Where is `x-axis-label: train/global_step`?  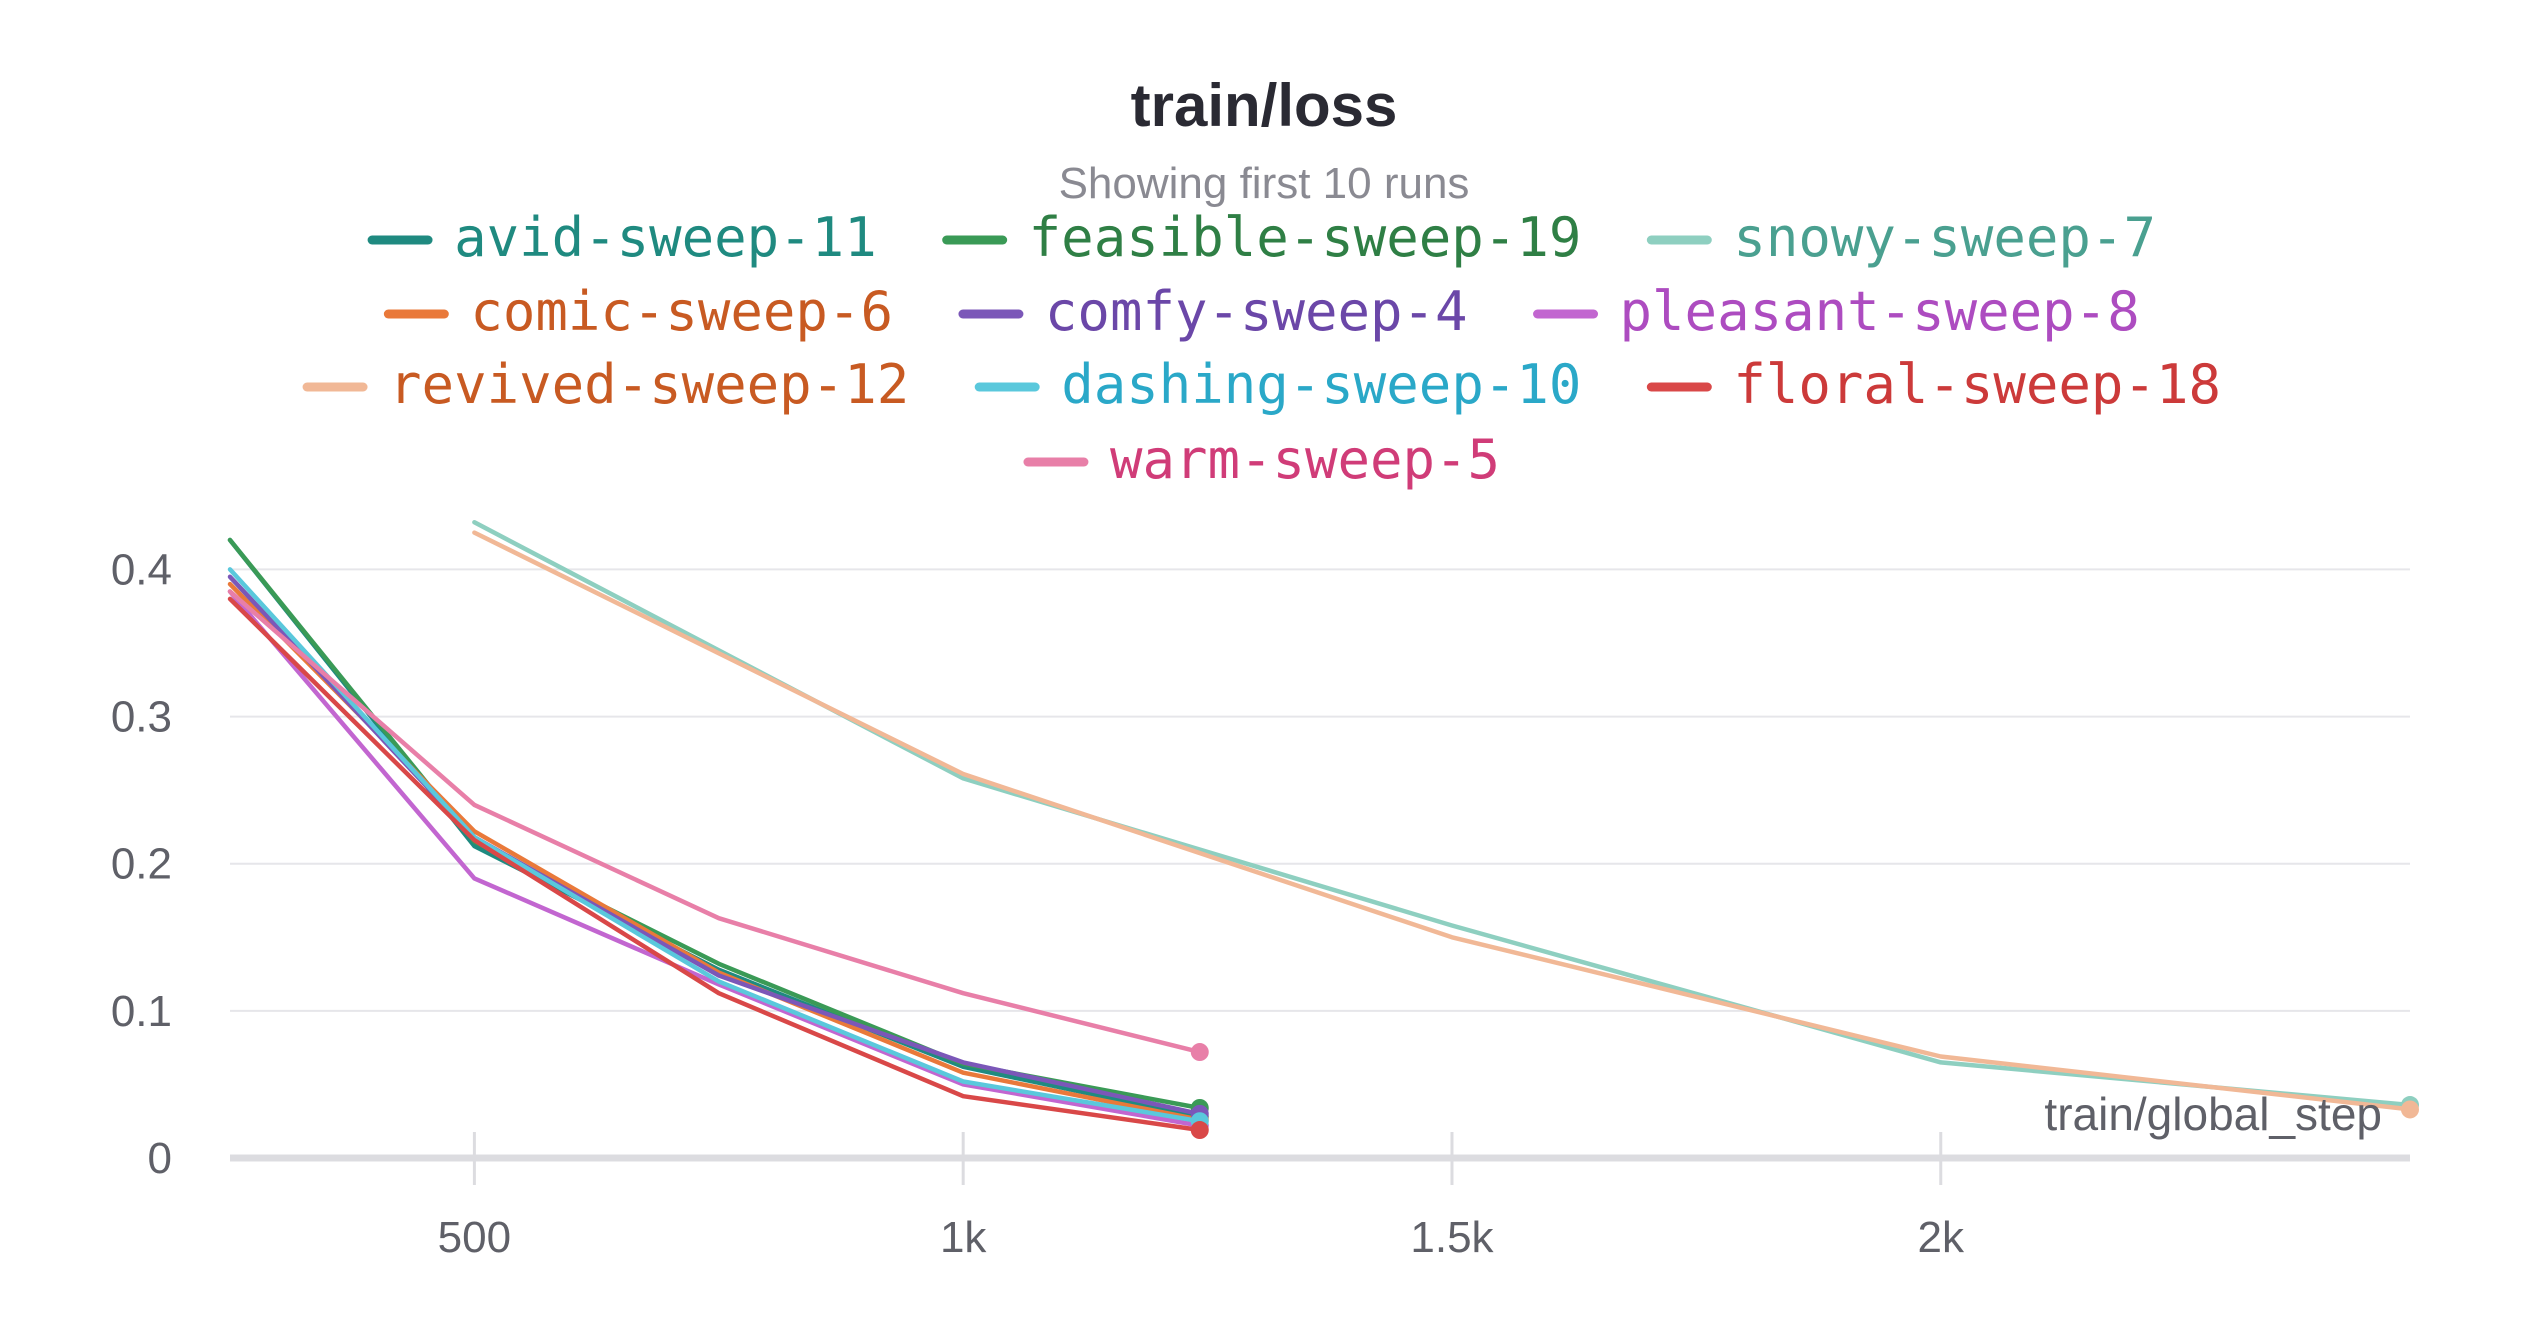 x-axis-label: train/global_step is located at coordinates (2213, 1114).